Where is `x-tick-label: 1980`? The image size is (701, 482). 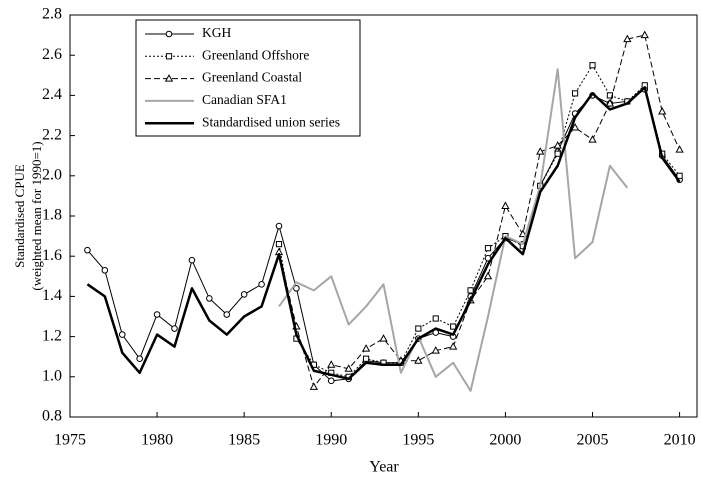 x-tick-label: 1980 is located at coordinates (157, 440).